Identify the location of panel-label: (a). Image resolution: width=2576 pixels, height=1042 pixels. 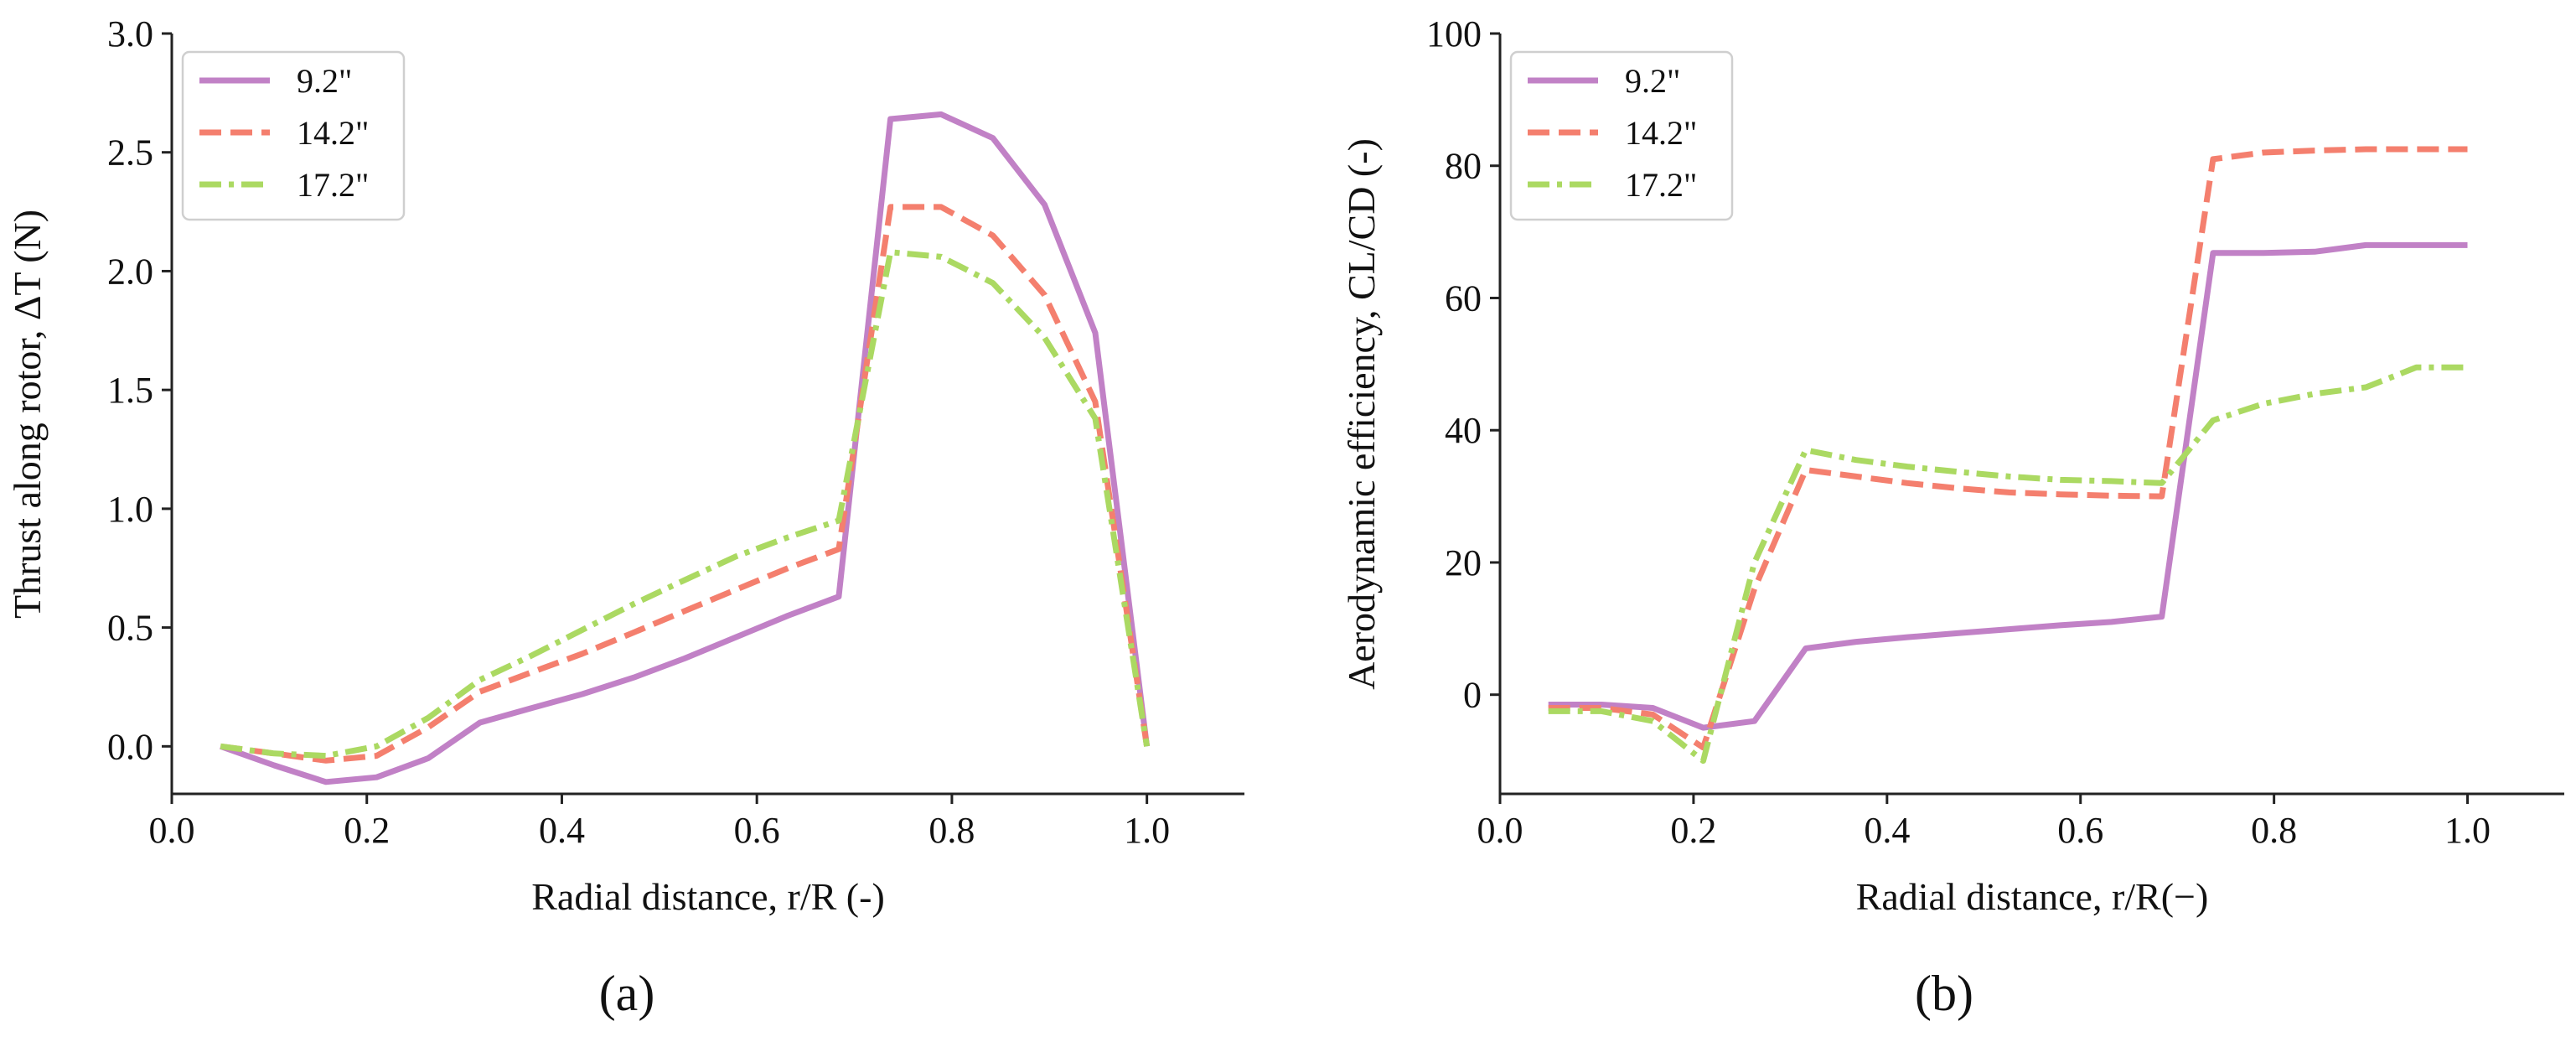
(627, 993).